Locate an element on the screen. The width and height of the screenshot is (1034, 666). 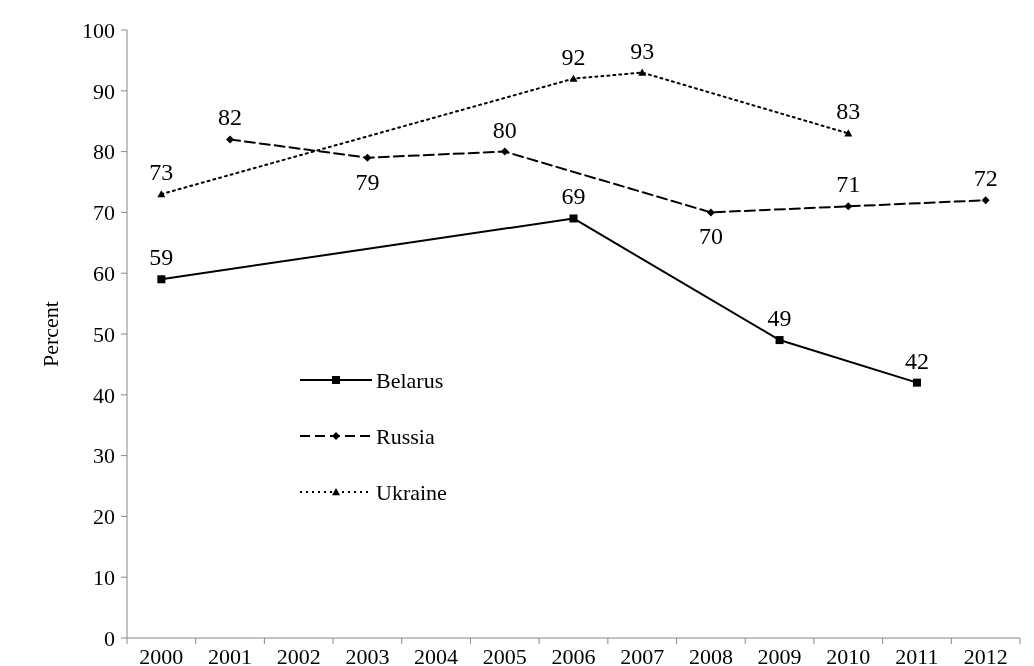
data-label: 59 is located at coordinates (161, 257).